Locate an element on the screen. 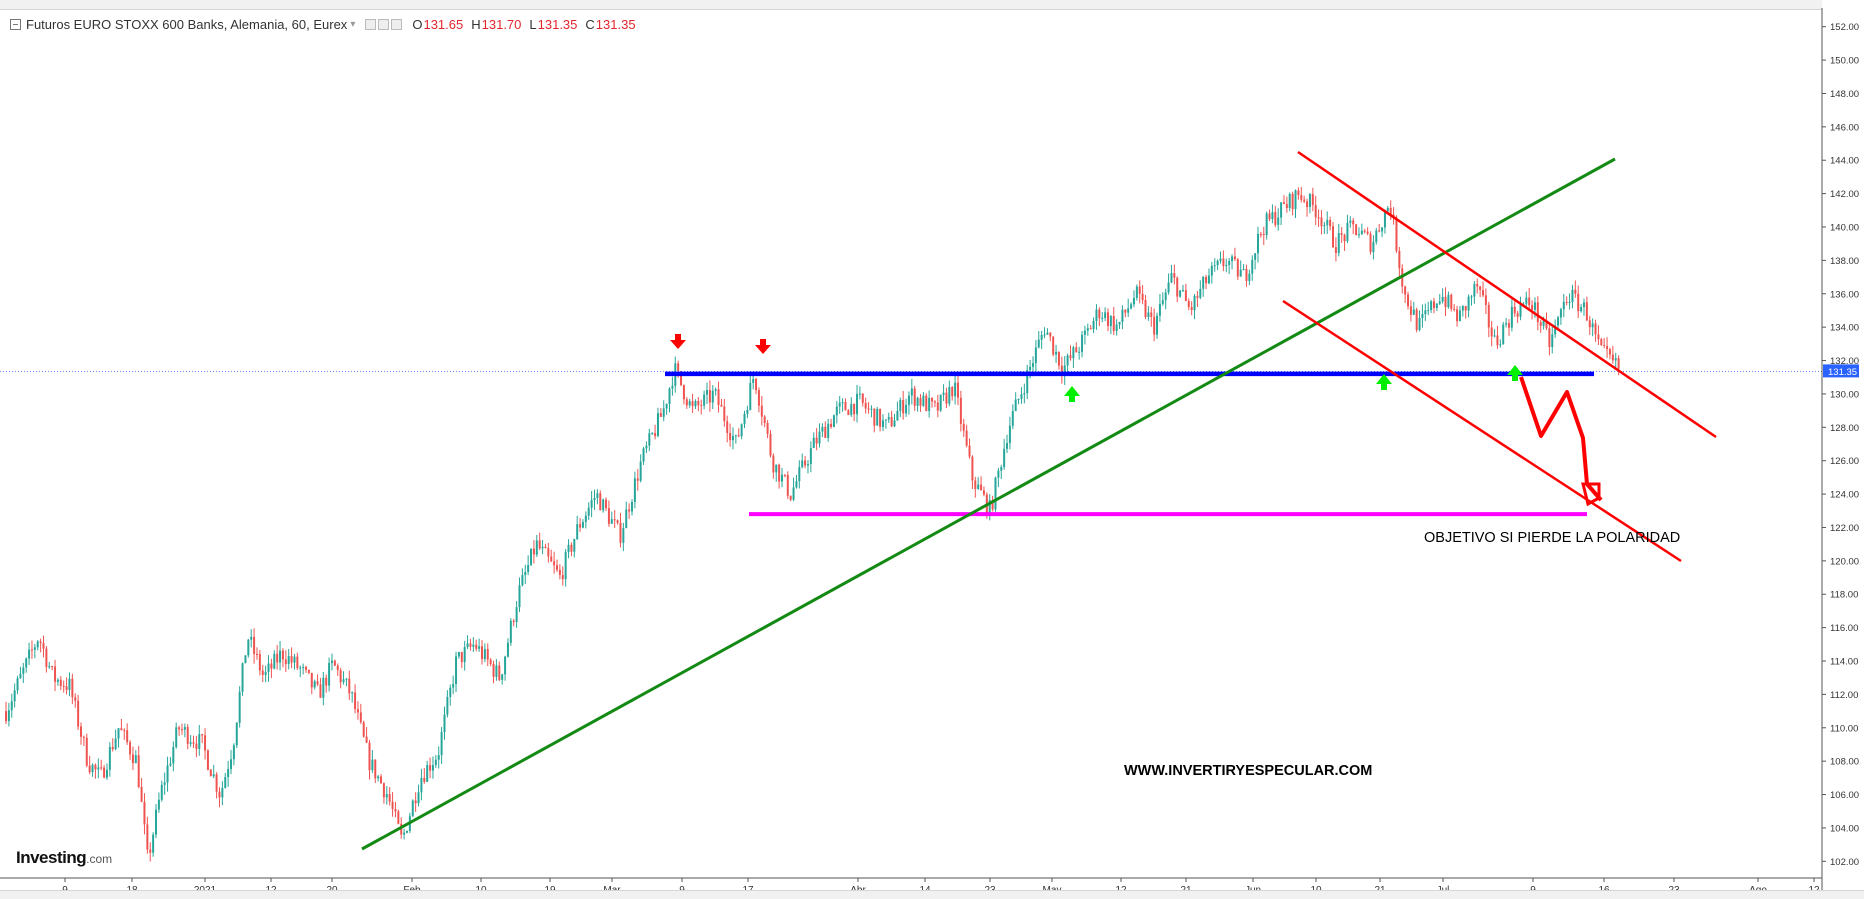  objective-label: OBJETIVO SI PIERDE LA POLARIDAD is located at coordinates (1552, 538).